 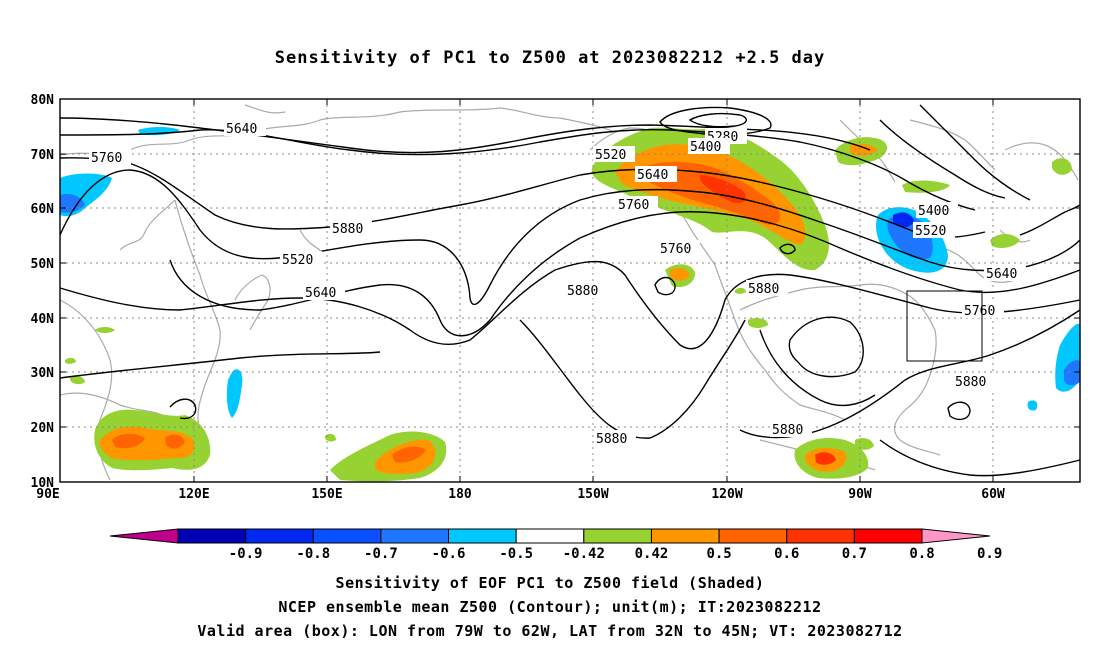 What do you see at coordinates (43, 483) in the screenshot?
I see `lat-label: 10N` at bounding box center [43, 483].